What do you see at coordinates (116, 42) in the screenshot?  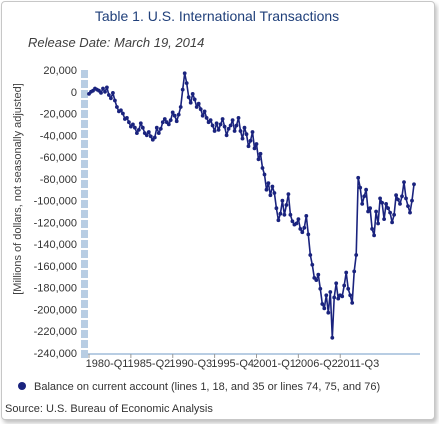 I see `release-date: Release Date: March 19, 2014` at bounding box center [116, 42].